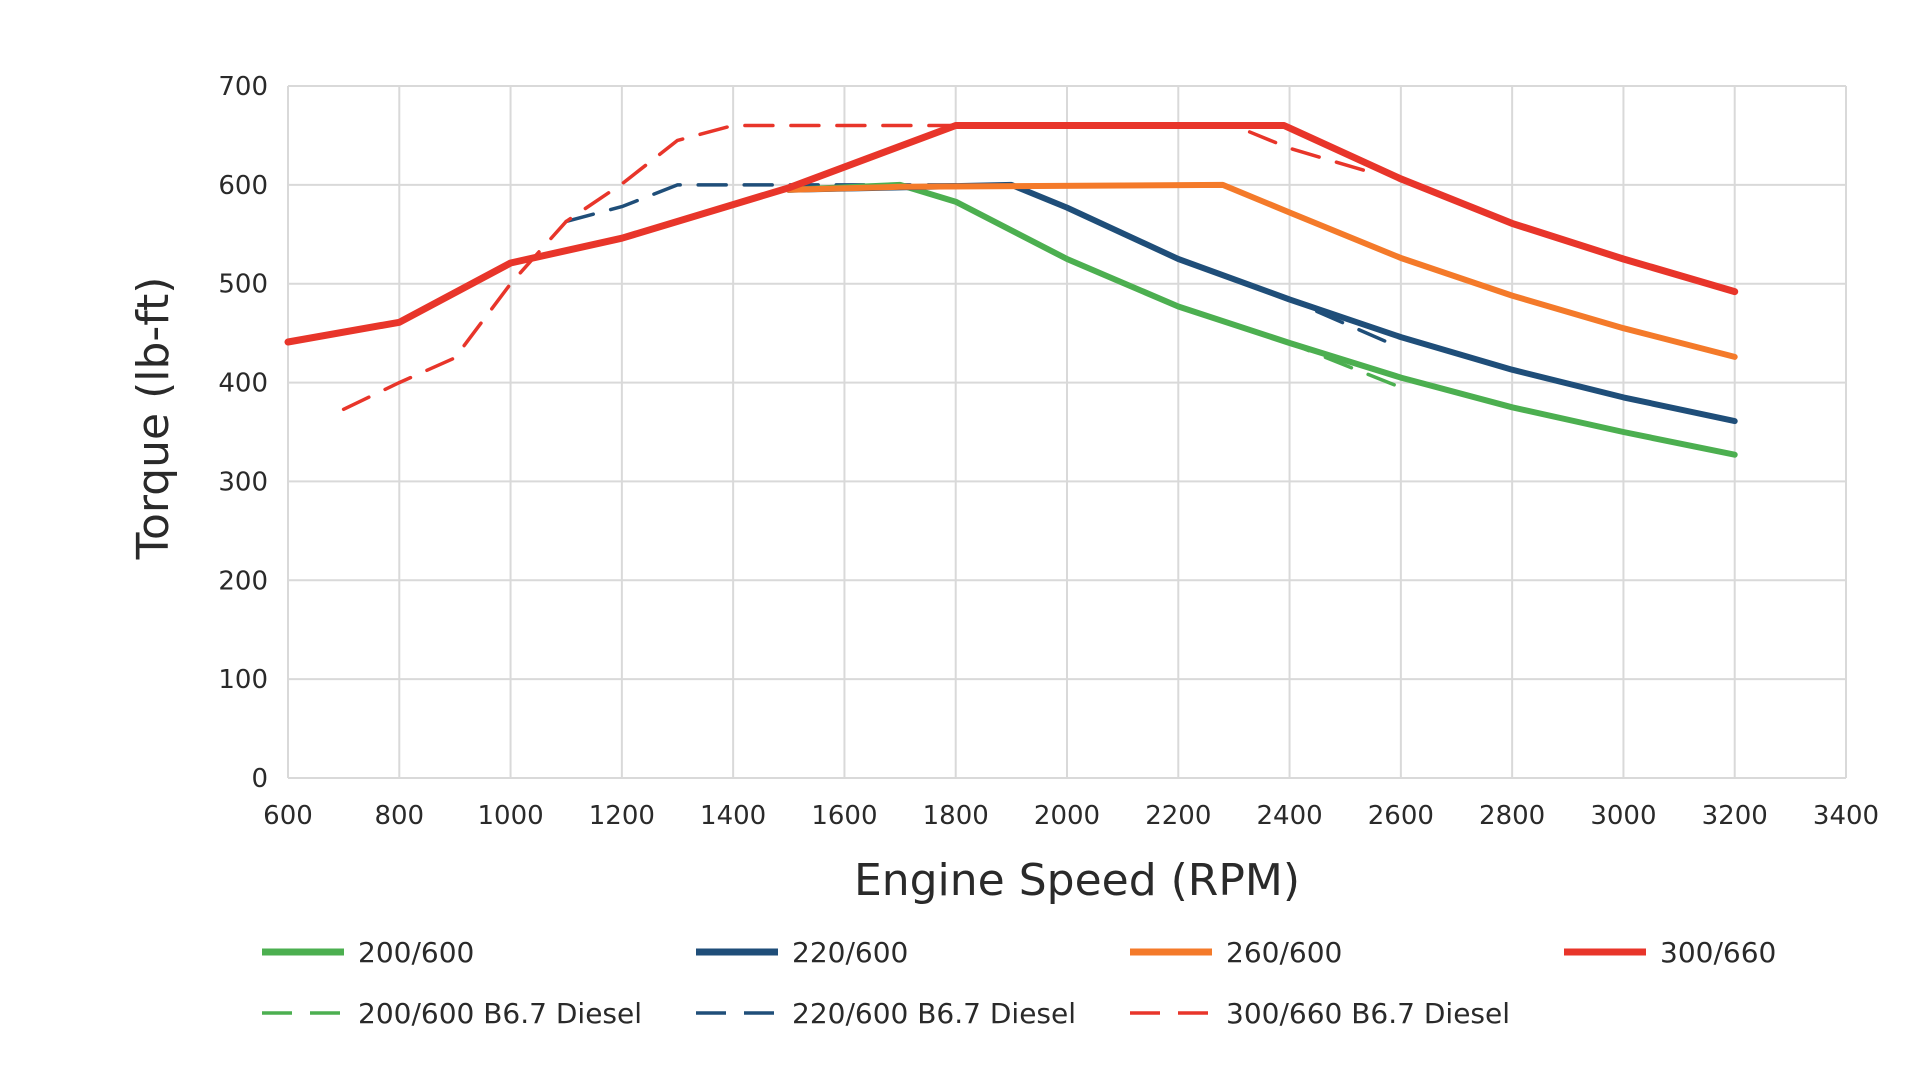 Image resolution: width=1920 pixels, height=1080 pixels. What do you see at coordinates (510, 816) in the screenshot?
I see `x-tick-label: 1000` at bounding box center [510, 816].